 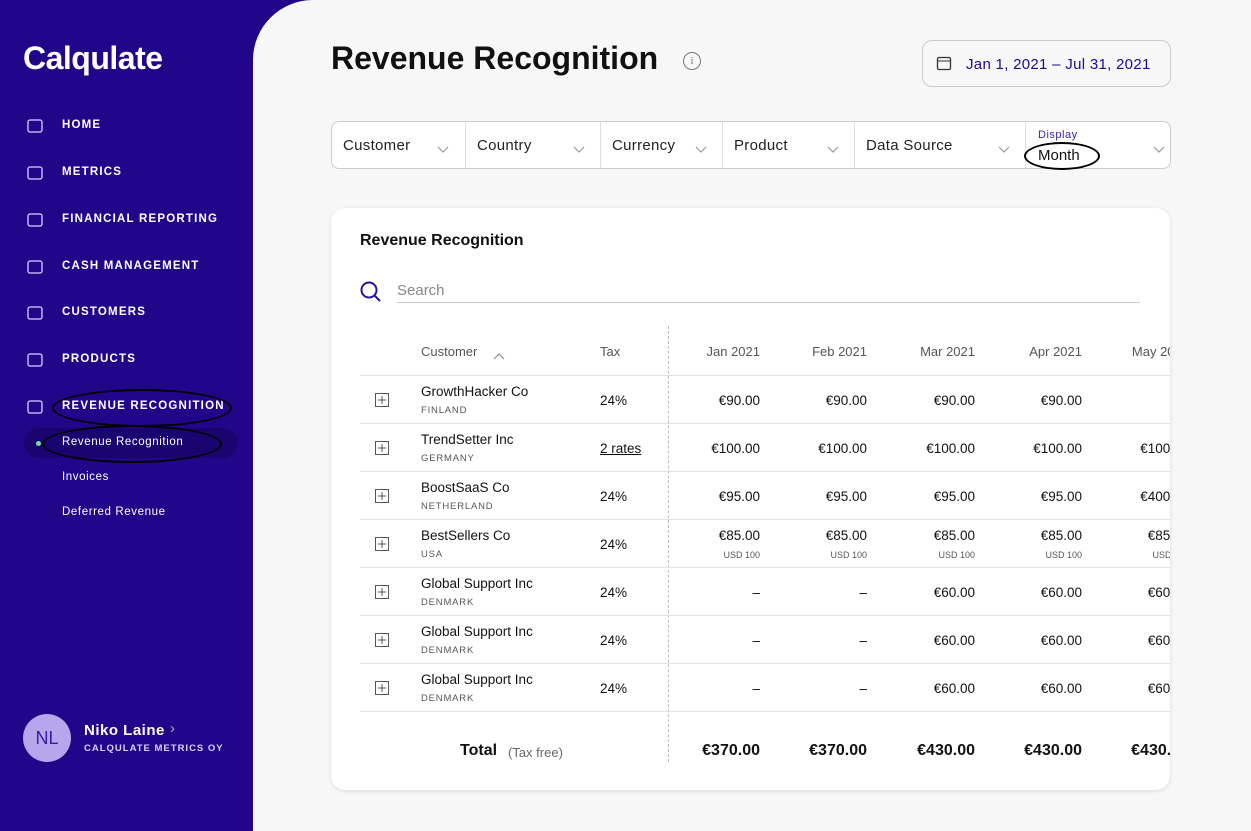 What do you see at coordinates (1046, 63) in the screenshot?
I see `date-range-button: Jan 1, 2021 – Jul 31, 2021` at bounding box center [1046, 63].